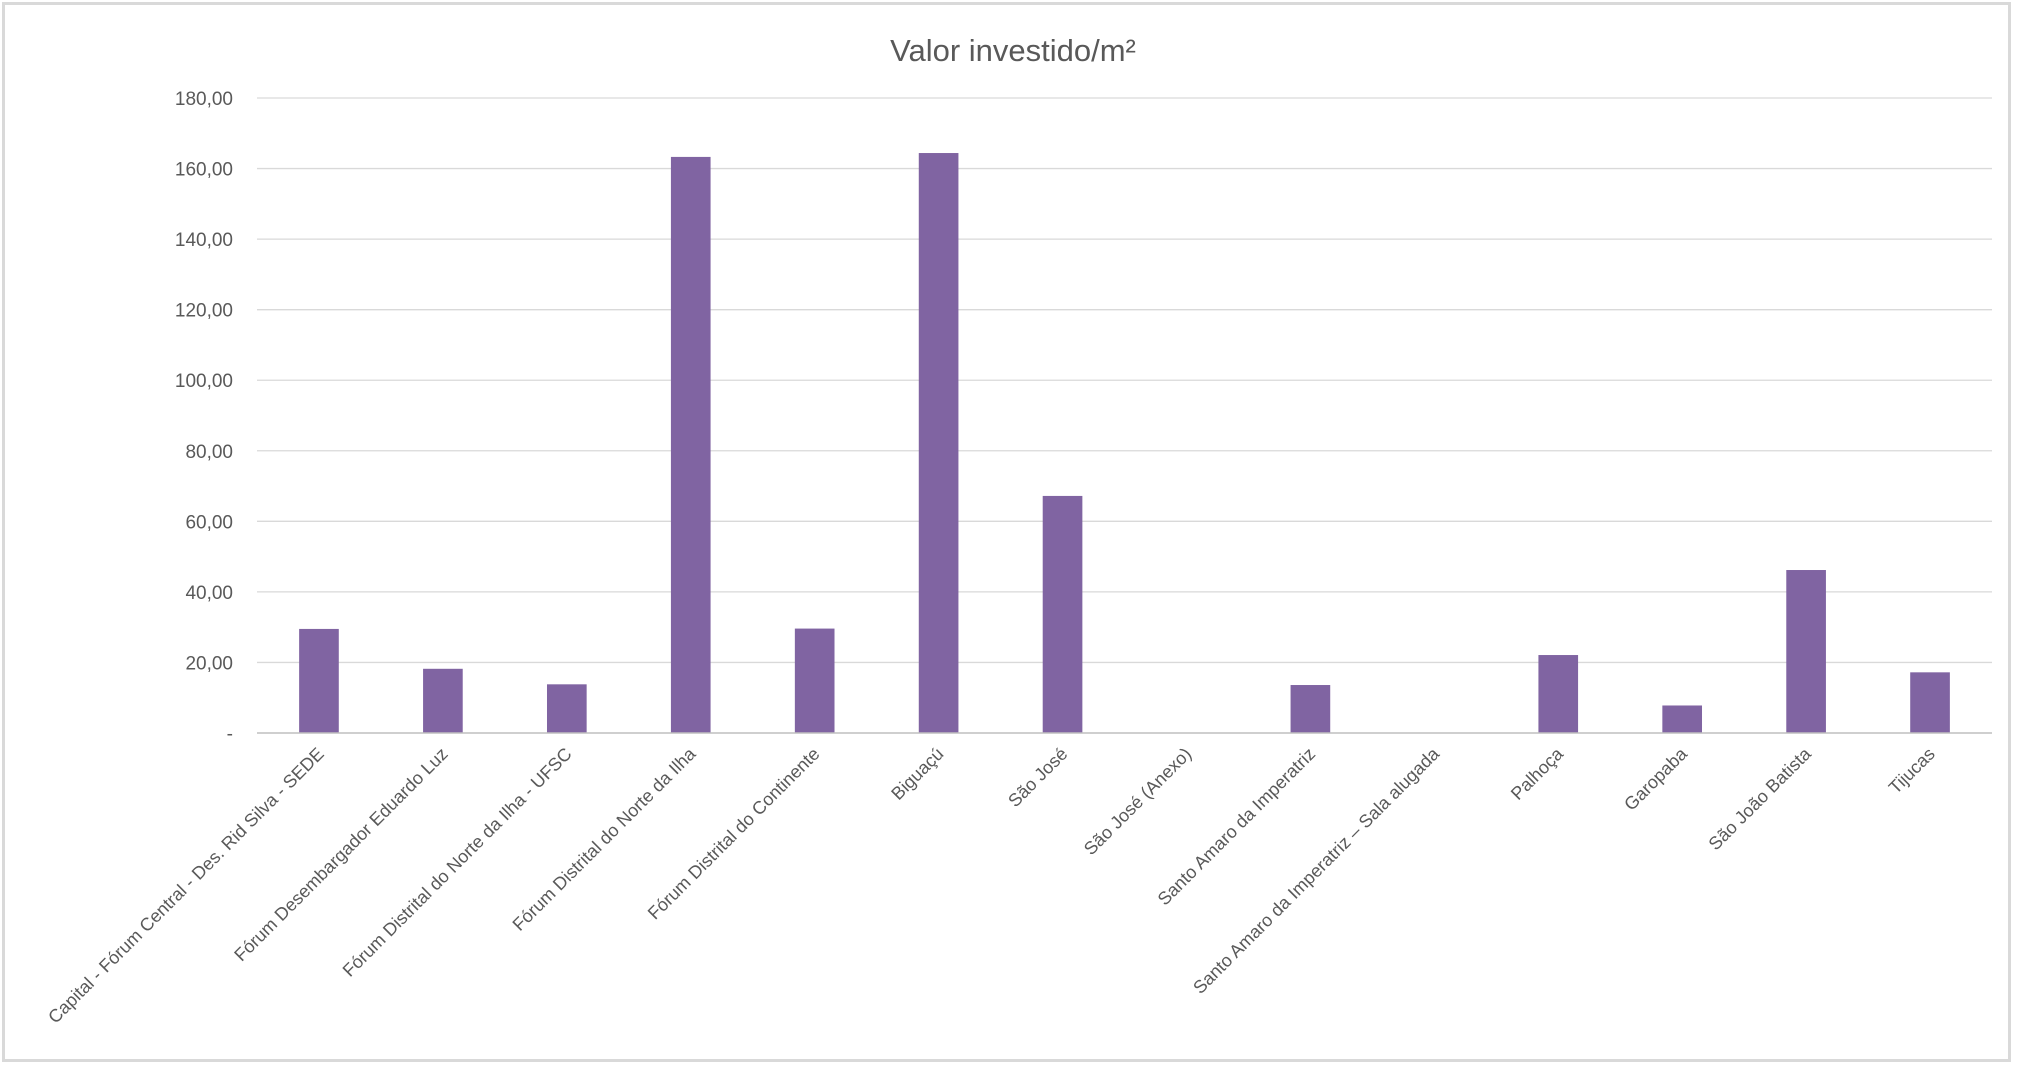 The image size is (2017, 1066). I want to click on x-tick-label: Biguaçú, so click(917, 774).